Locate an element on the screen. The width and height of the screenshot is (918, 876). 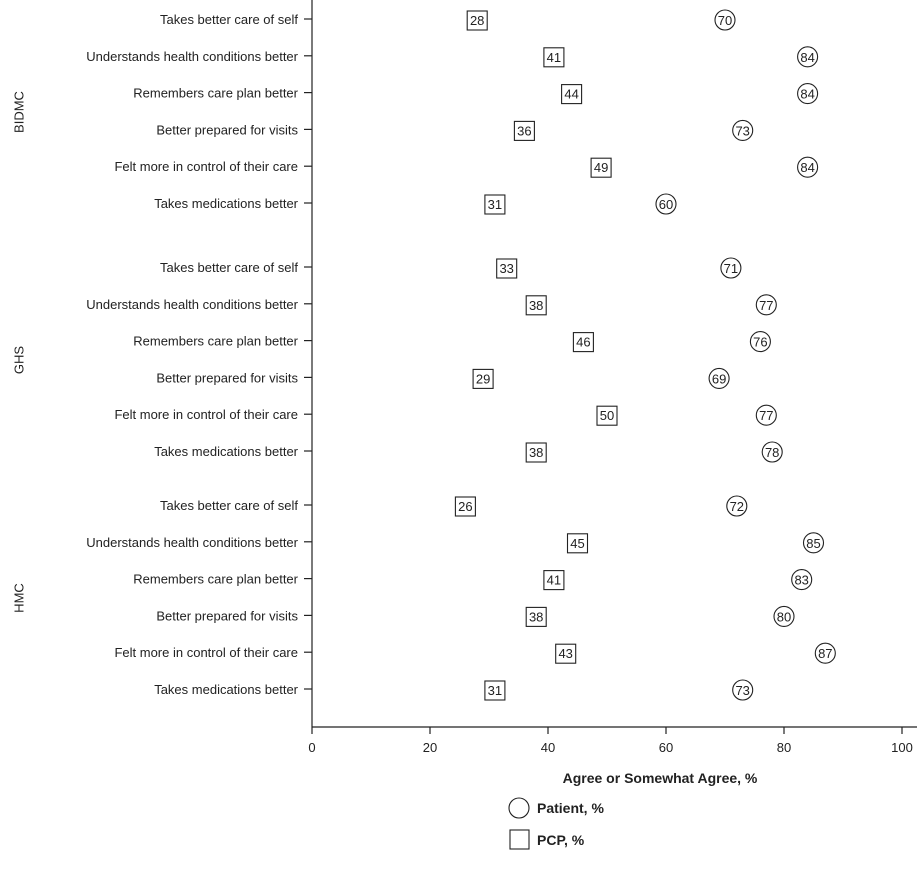
pcp-value-label: 43 is located at coordinates (565, 653).